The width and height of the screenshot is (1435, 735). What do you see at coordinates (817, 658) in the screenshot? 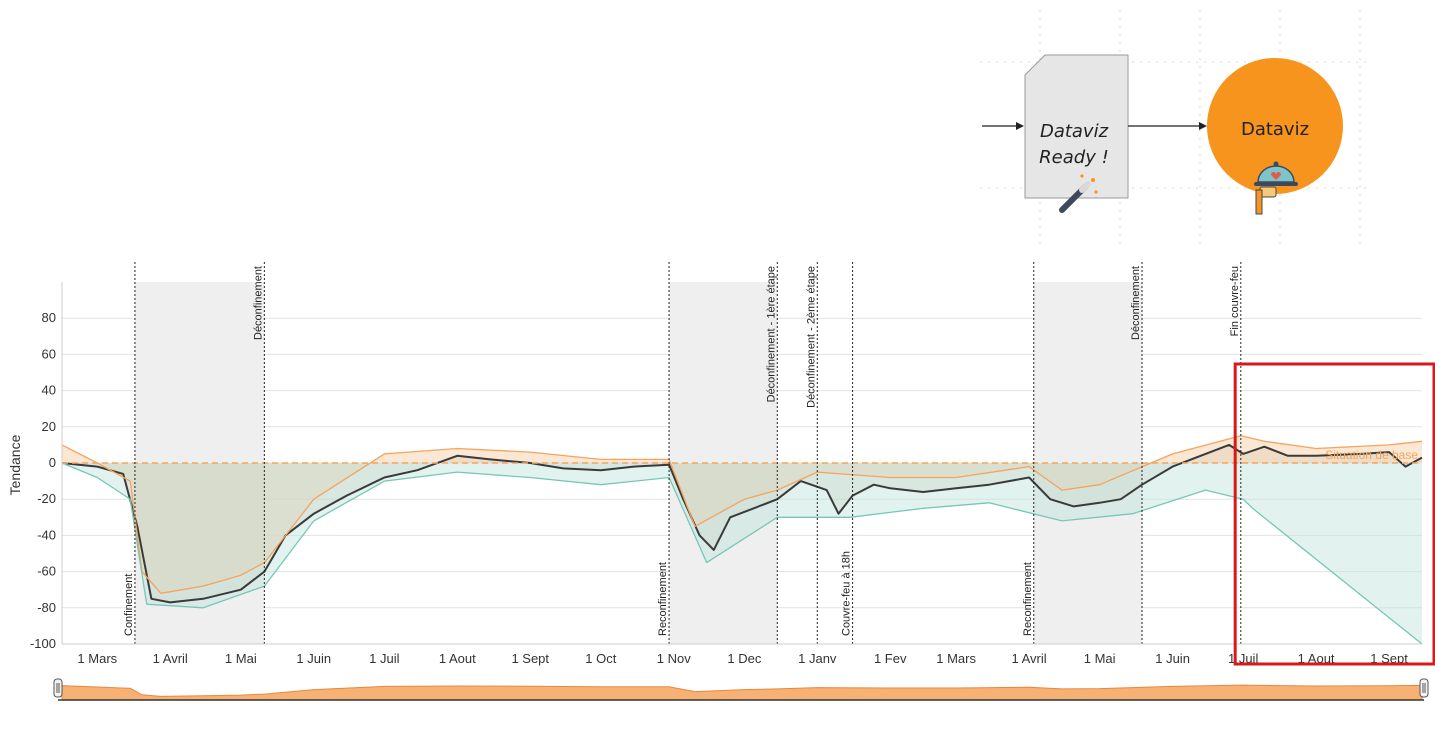
I see `x-tick-label: 1 Janv` at bounding box center [817, 658].